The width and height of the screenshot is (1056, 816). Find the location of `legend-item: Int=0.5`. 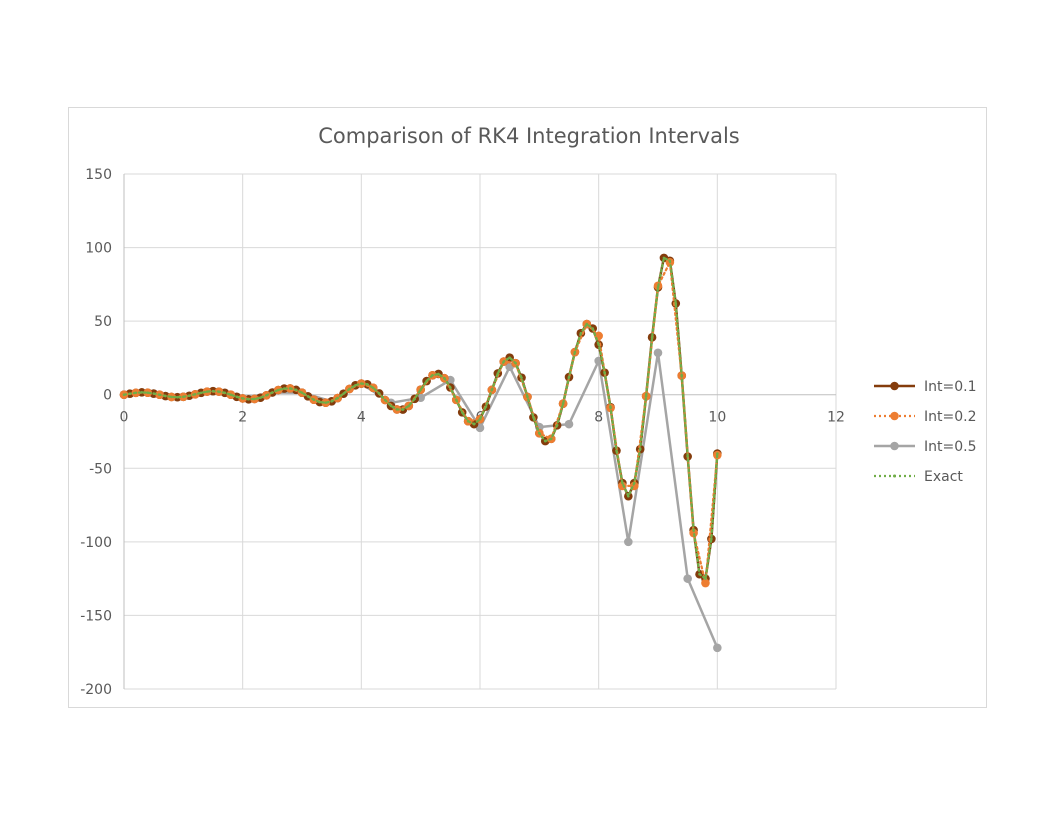

legend-item: Int=0.5 is located at coordinates (925, 447).